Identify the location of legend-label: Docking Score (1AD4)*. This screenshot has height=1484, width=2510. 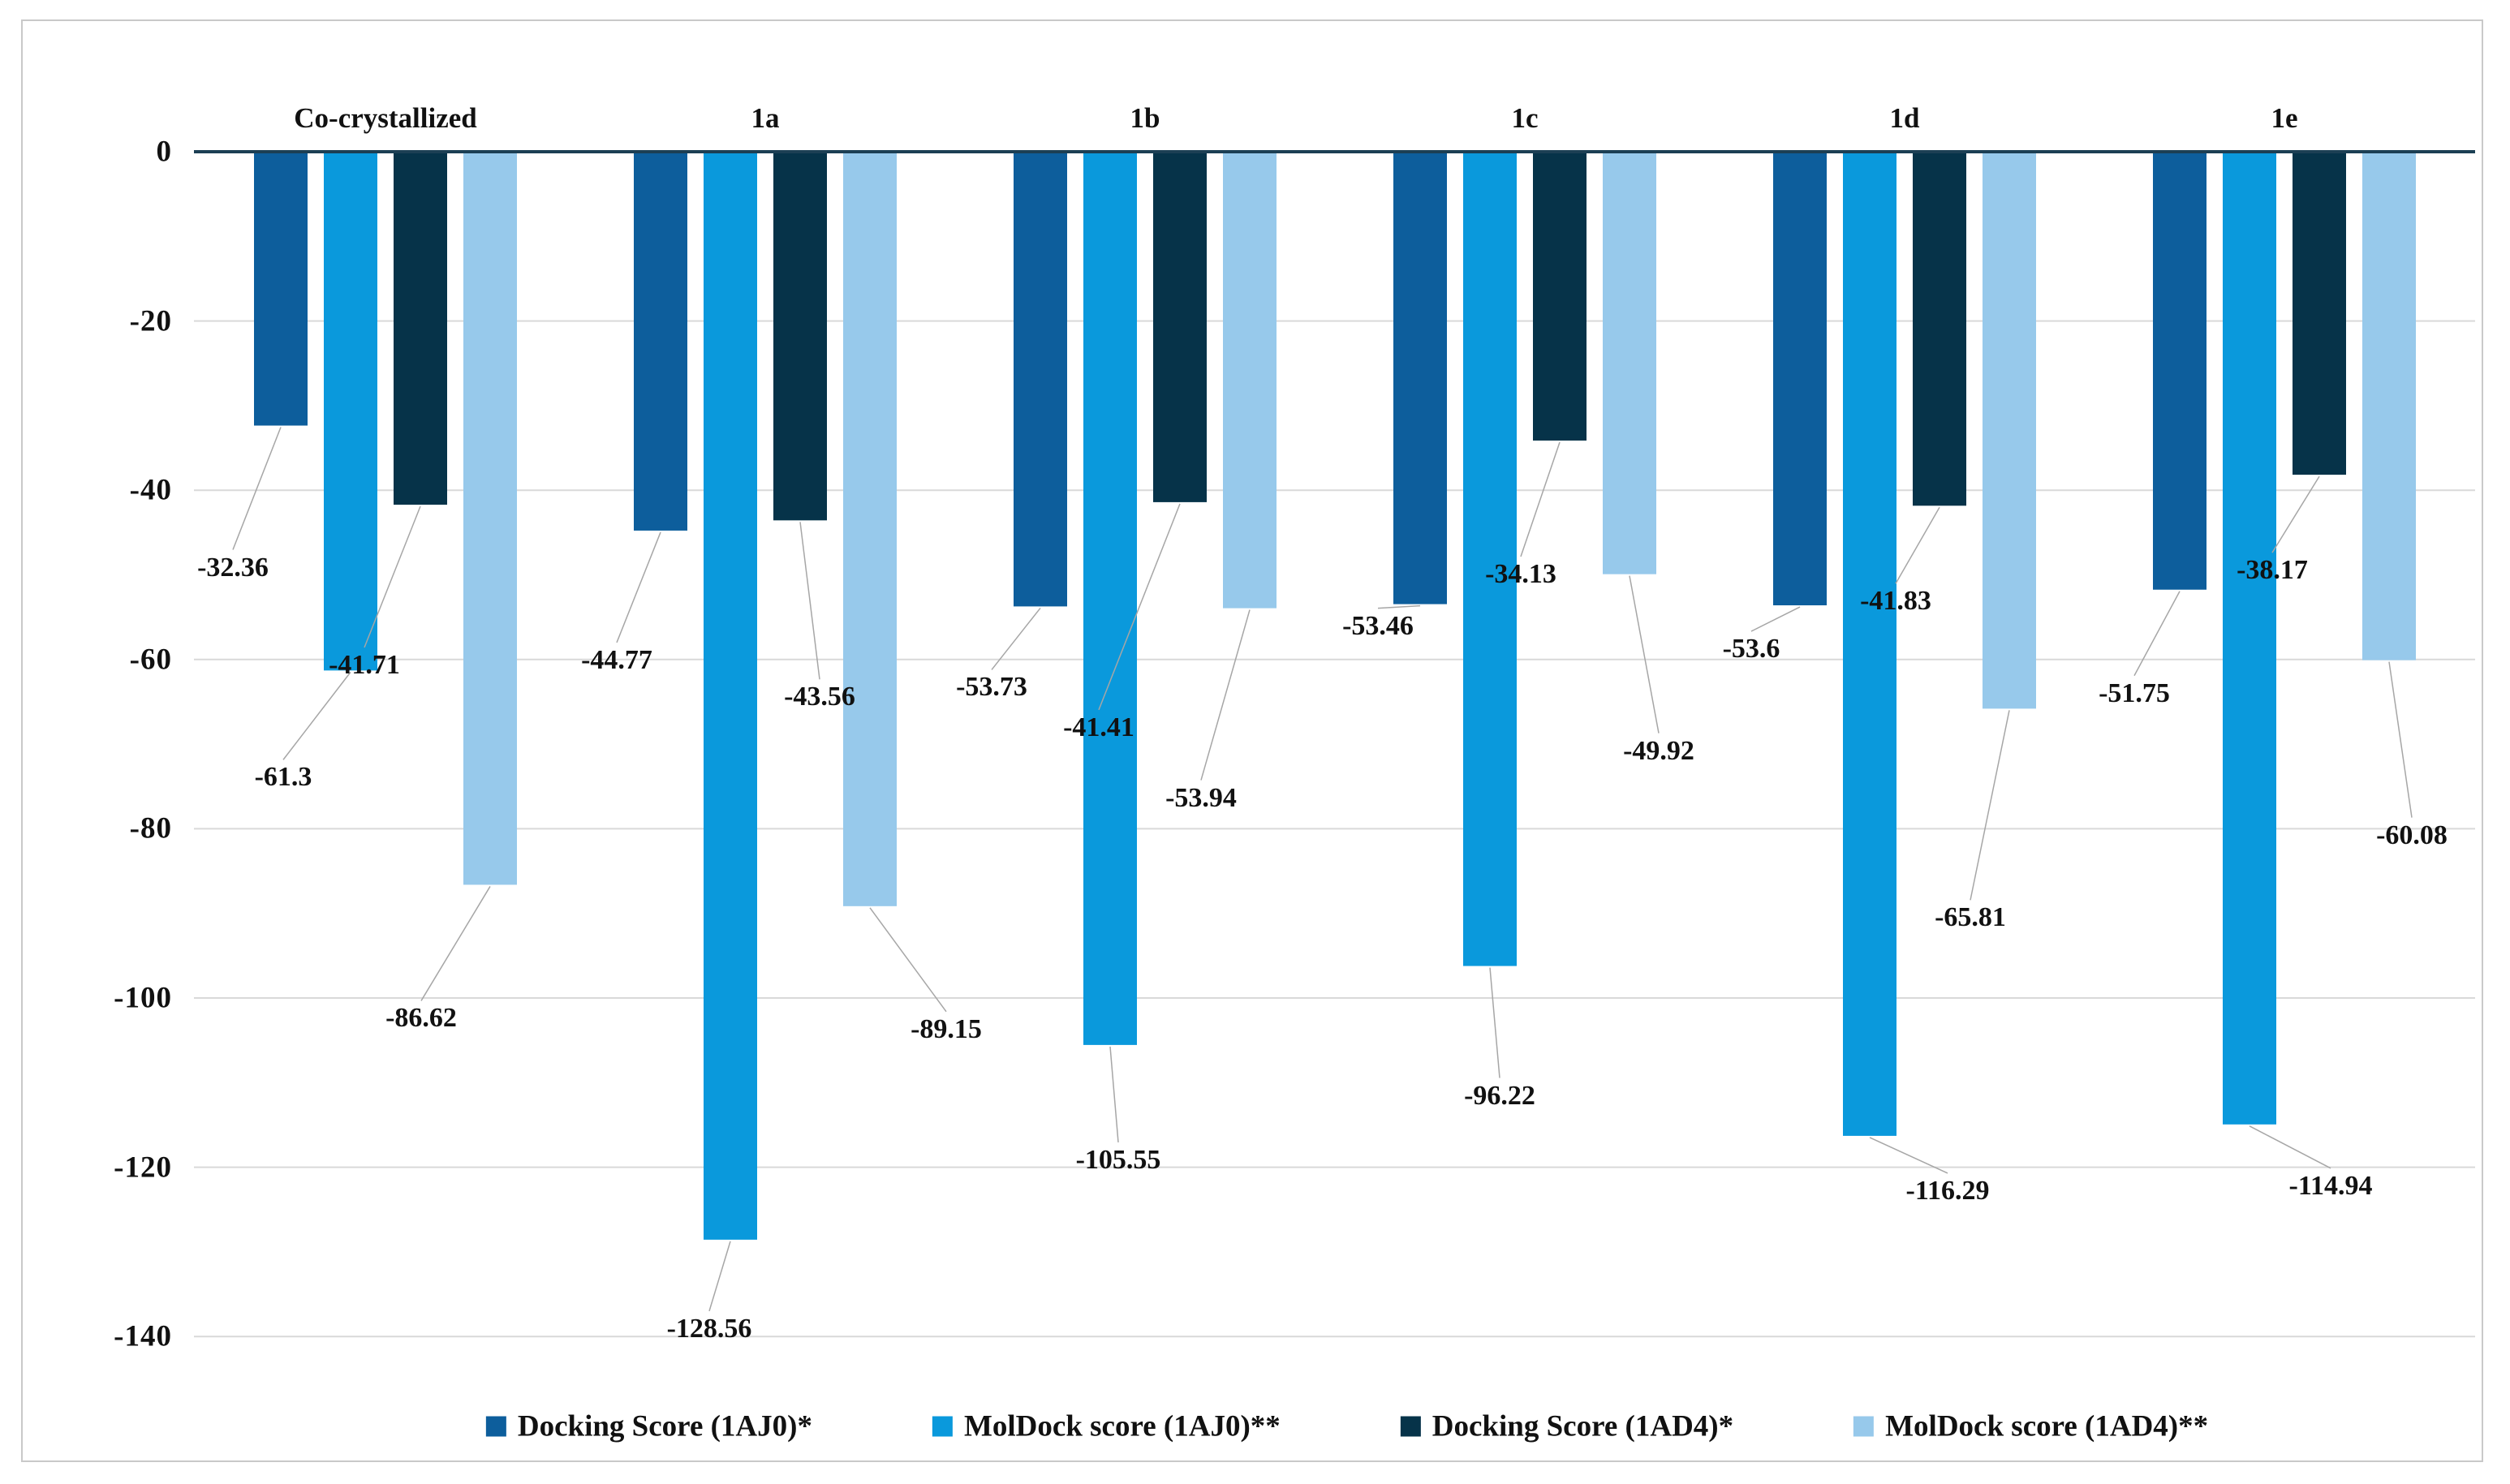
(1583, 1426).